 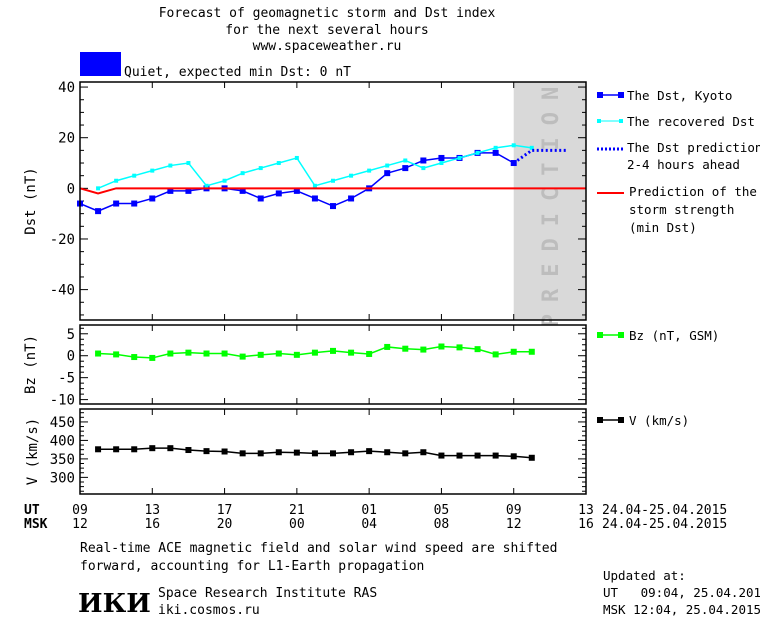 I want to click on ut-date-range: 24.04-25.04.2015, so click(x=664, y=510).